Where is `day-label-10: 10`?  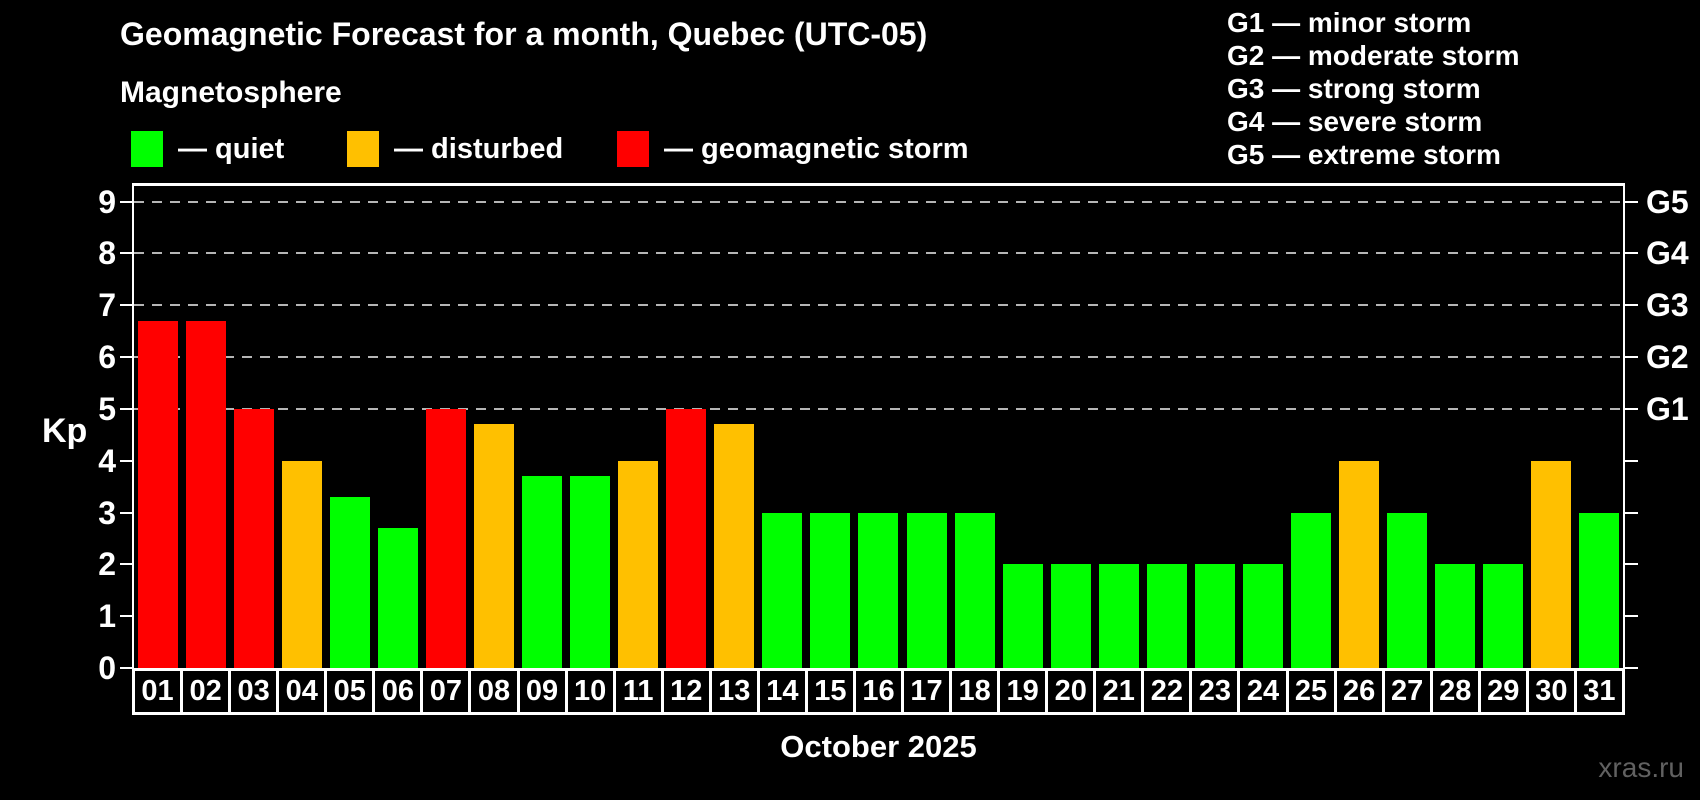 day-label-10: 10 is located at coordinates (592, 691).